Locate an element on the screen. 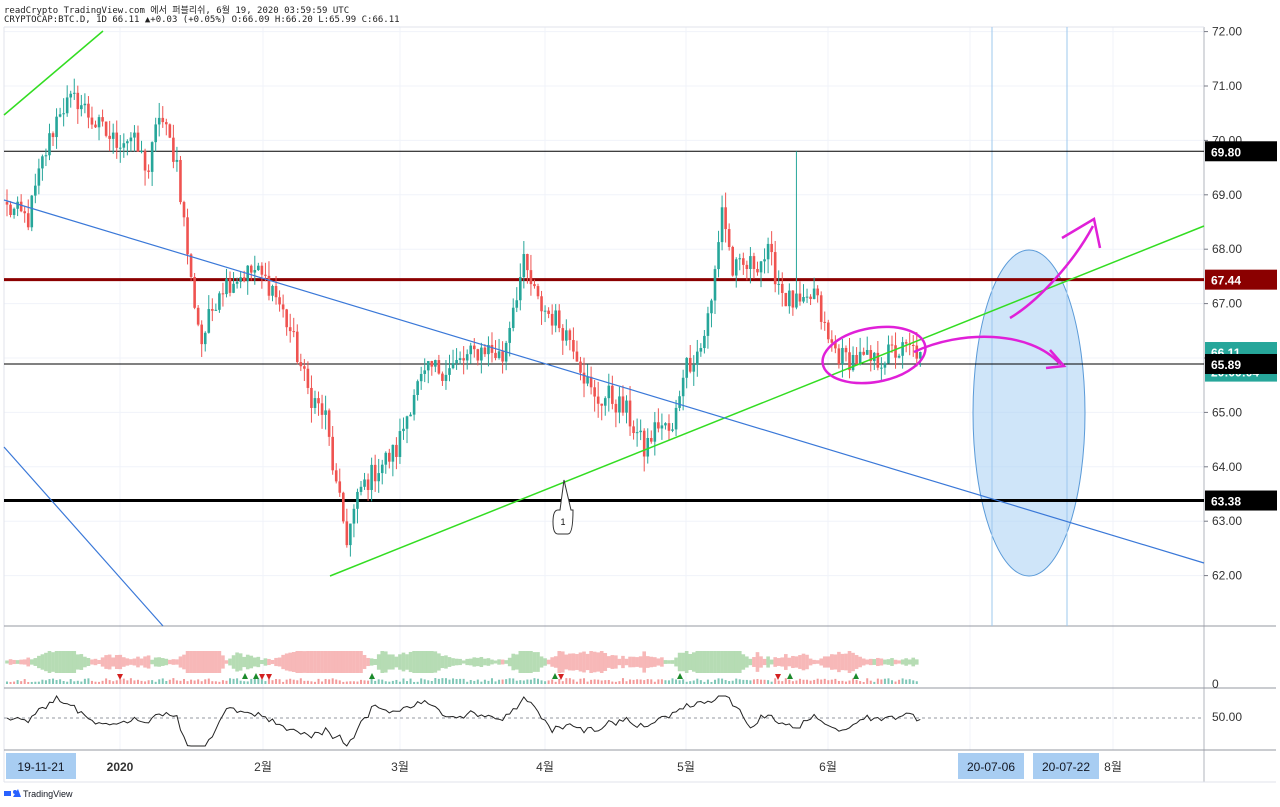  rsi-panel is located at coordinates (604, 721).